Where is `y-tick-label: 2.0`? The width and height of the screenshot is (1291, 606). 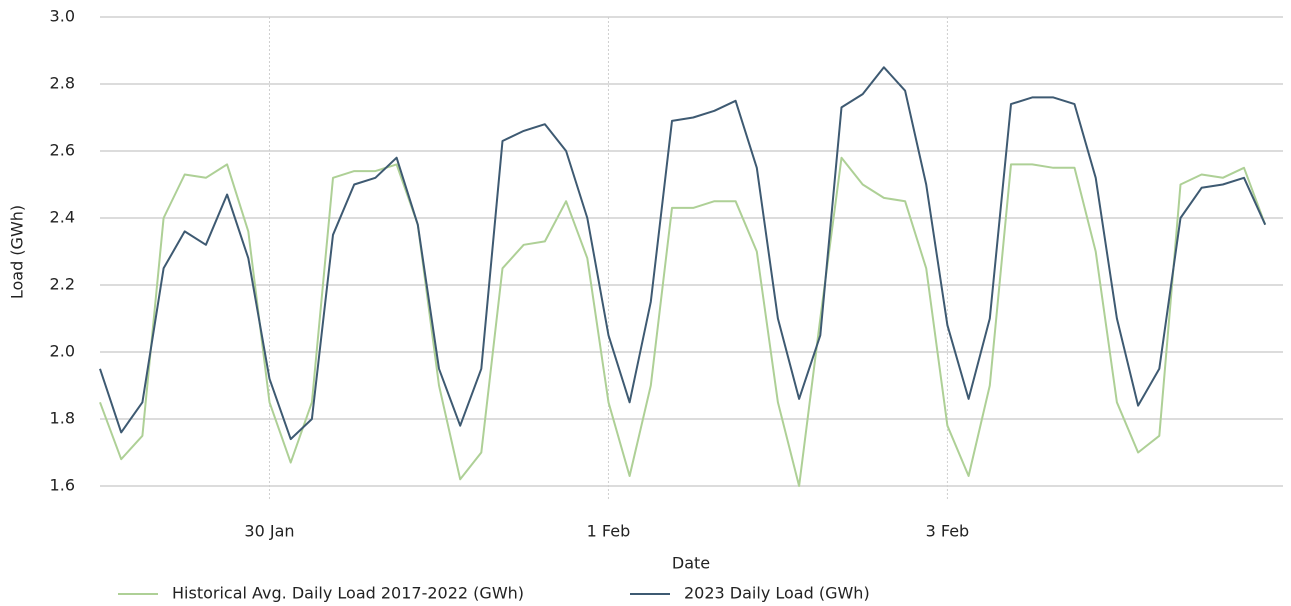 y-tick-label: 2.0 is located at coordinates (62, 351).